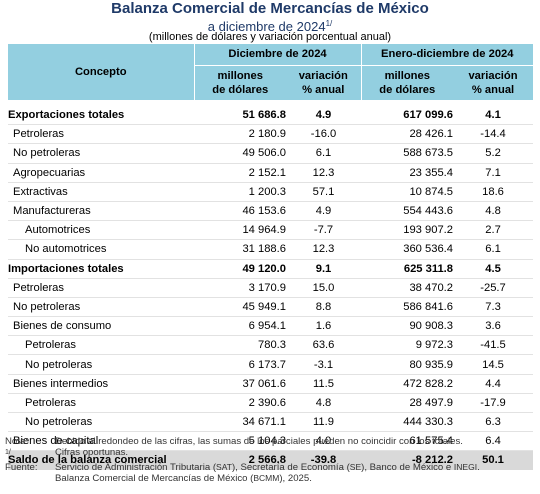 This screenshot has height=494, width=540. I want to click on source-key: Fuente:, so click(21, 467).